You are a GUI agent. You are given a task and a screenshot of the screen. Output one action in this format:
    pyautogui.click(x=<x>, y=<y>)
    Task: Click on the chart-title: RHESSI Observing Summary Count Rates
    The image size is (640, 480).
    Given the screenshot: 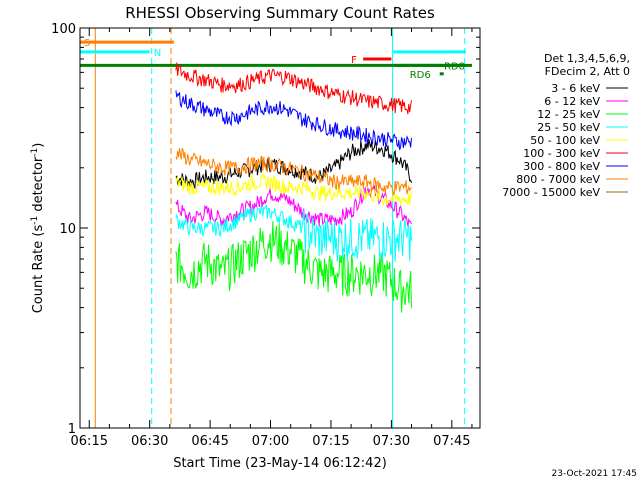 What is the action you would take?
    pyautogui.click(x=280, y=13)
    